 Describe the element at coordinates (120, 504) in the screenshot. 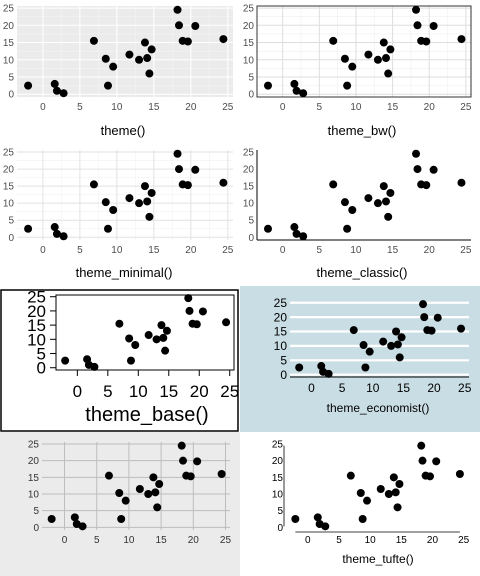

I see `panel-theme-excel-like: 0 5 10 15 20 25 0 5 10 15 20 25` at that location.